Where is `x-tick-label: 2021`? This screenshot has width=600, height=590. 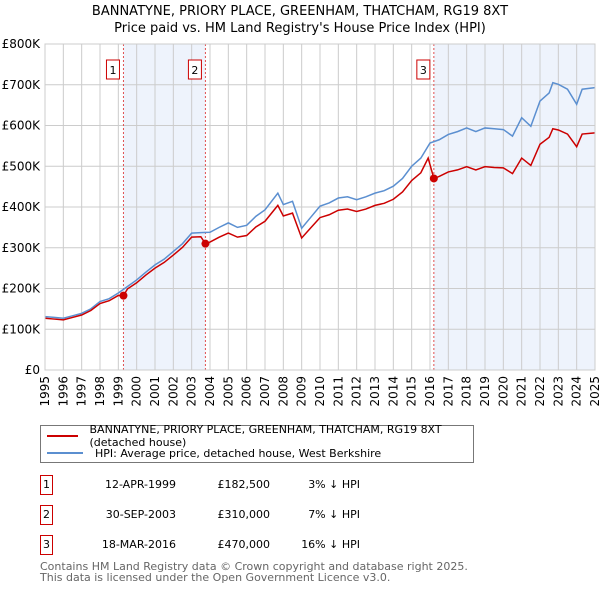
x-tick-label: 2021 is located at coordinates (522, 391).